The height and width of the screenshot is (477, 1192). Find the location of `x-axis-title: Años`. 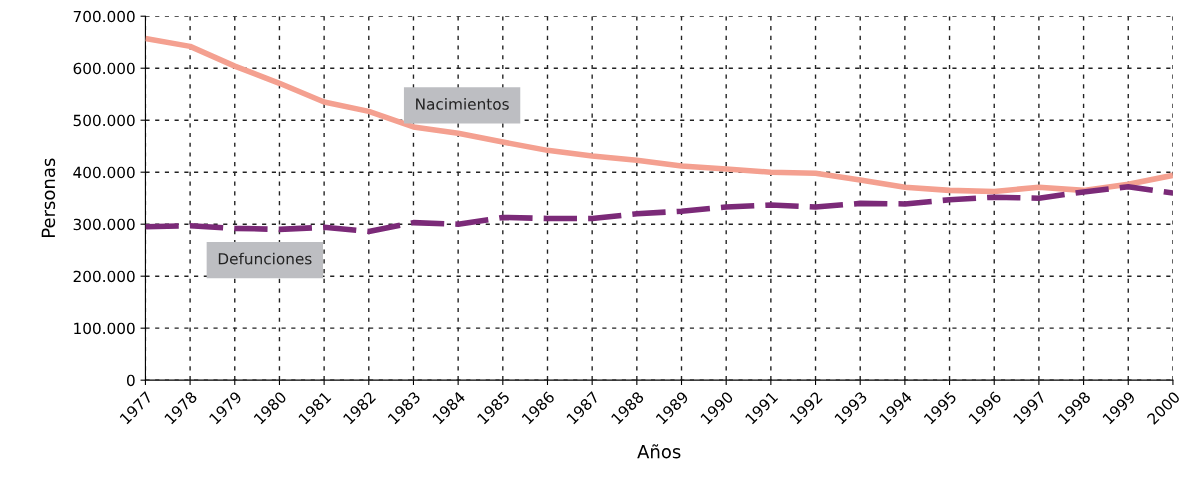

x-axis-title: Años is located at coordinates (659, 451).